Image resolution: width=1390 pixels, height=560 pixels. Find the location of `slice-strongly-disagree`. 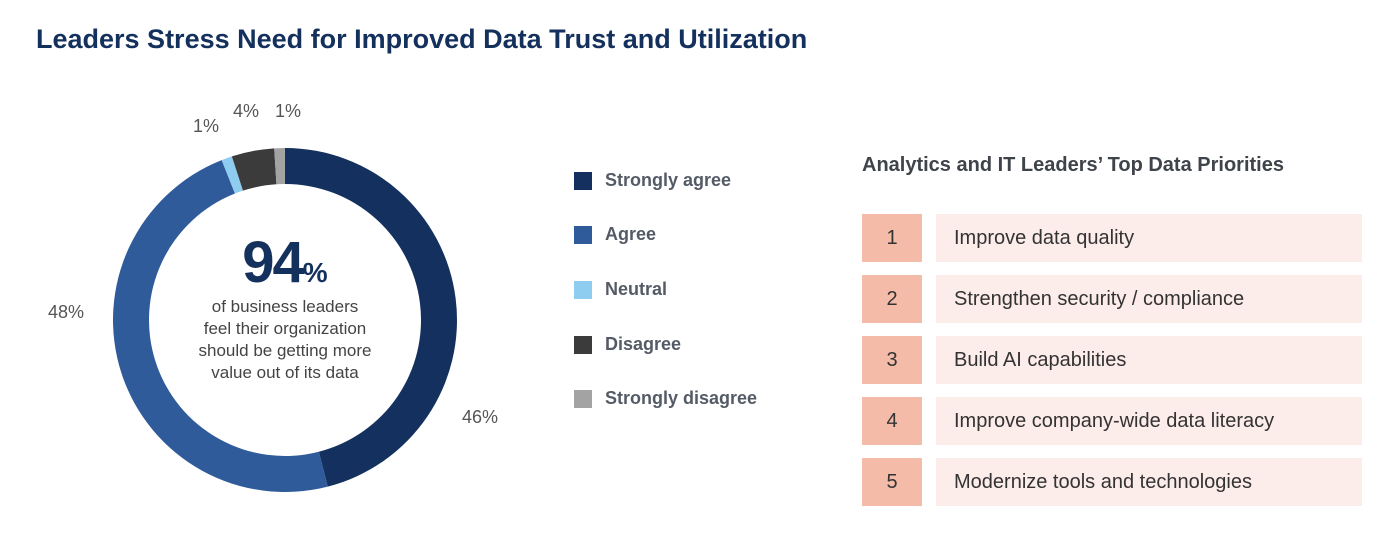

slice-strongly-disagree is located at coordinates (279, 166).